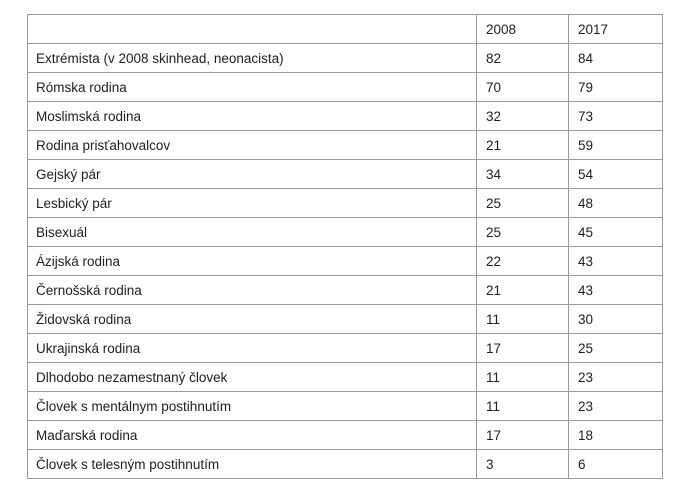 Image resolution: width=687 pixels, height=502 pixels. I want to click on value-2008: 82, so click(522, 58).